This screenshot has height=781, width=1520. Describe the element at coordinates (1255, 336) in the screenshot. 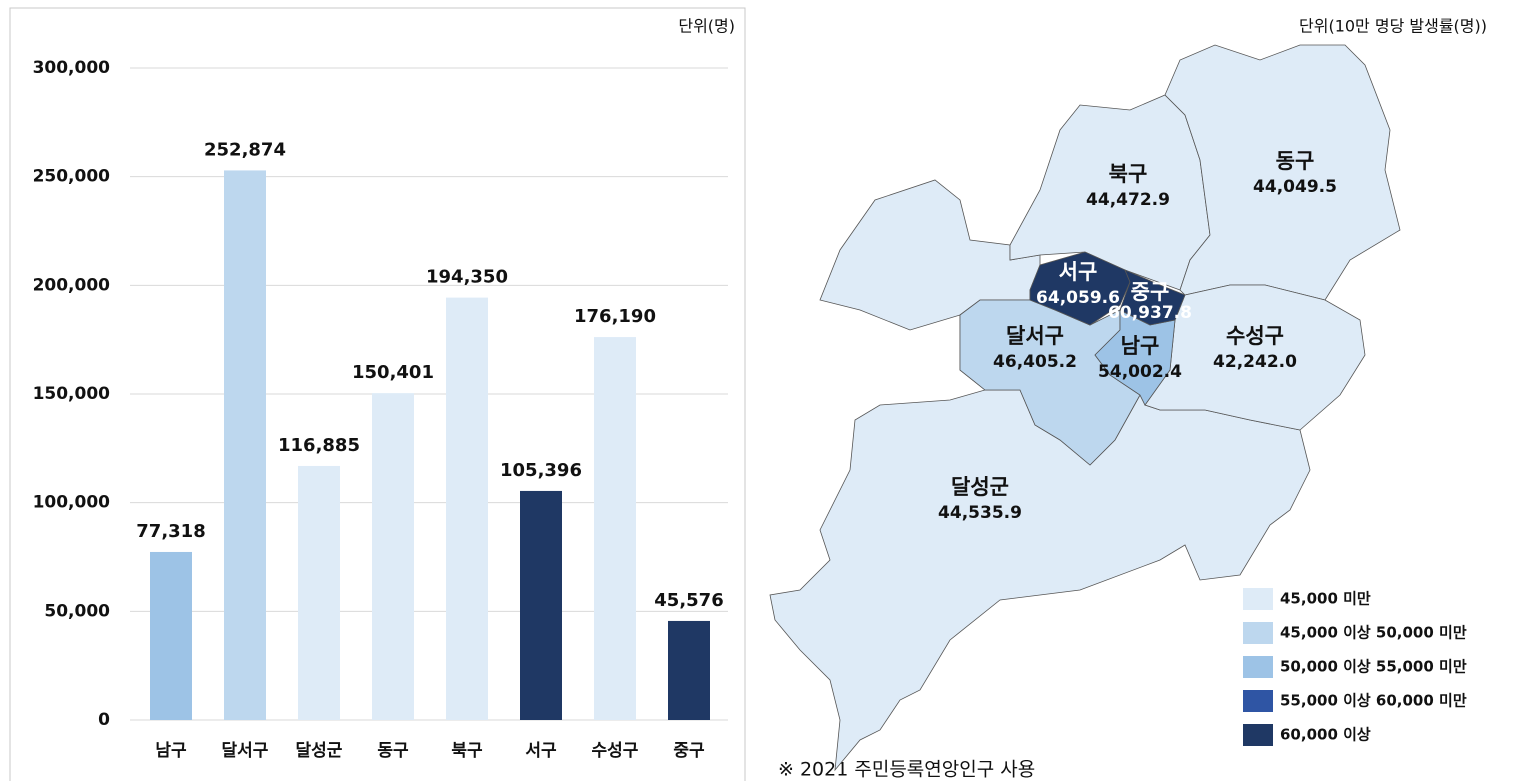

I see `region-name: 수성구` at that location.